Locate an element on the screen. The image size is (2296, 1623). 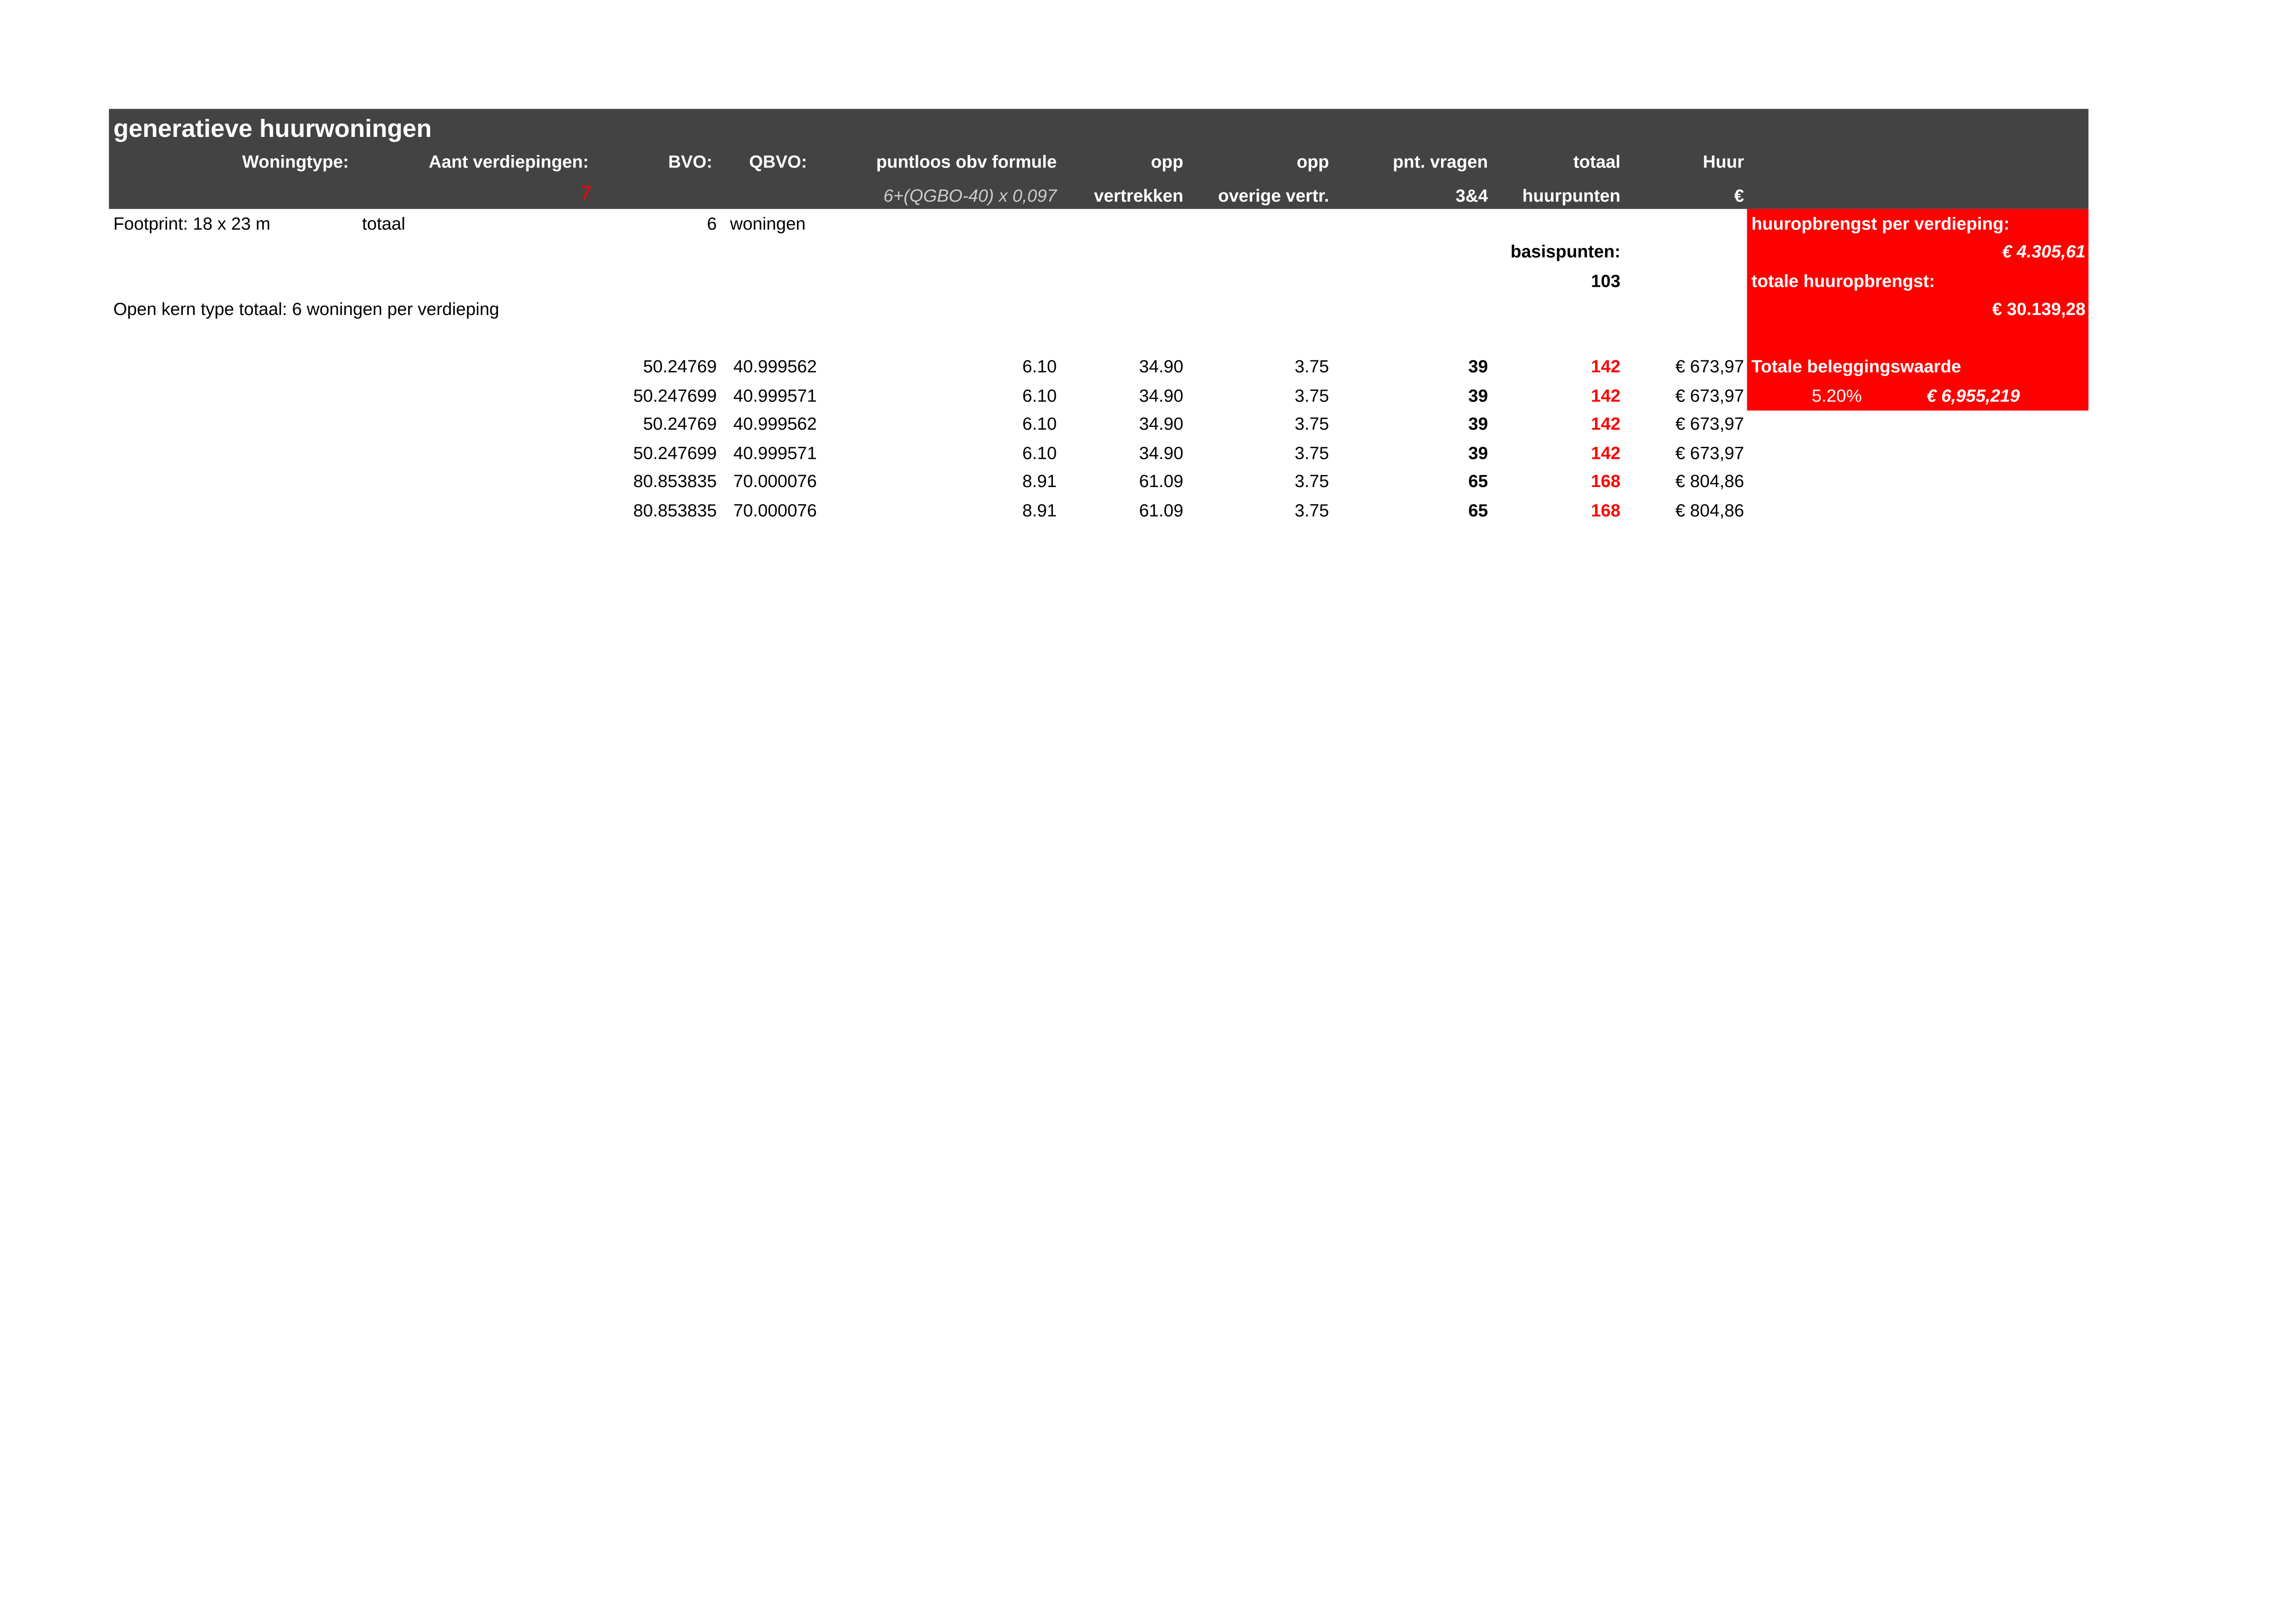
header-verdiepingen: Aant verdiepingen: is located at coordinates (508, 162).